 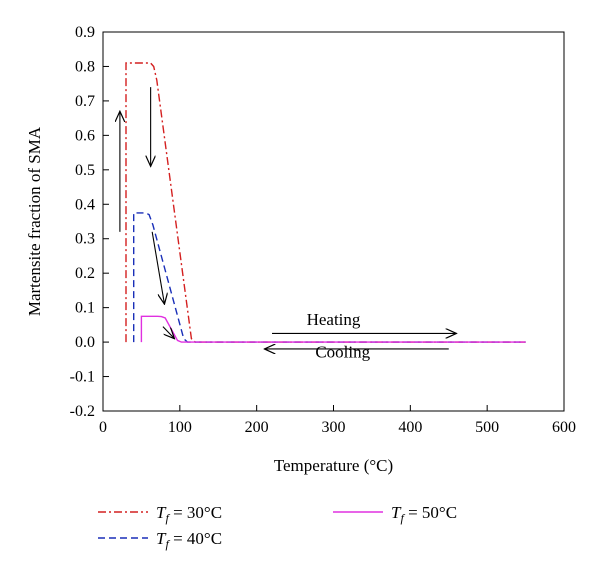 What do you see at coordinates (34, 221) in the screenshot?
I see `y-axis-title: Martensite fraction of SMA` at bounding box center [34, 221].